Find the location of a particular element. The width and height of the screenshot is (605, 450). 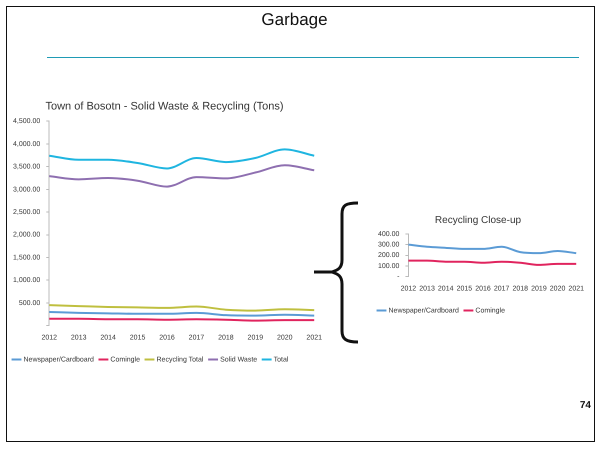

chart-title: Recycling Close-up is located at coordinates (478, 220).